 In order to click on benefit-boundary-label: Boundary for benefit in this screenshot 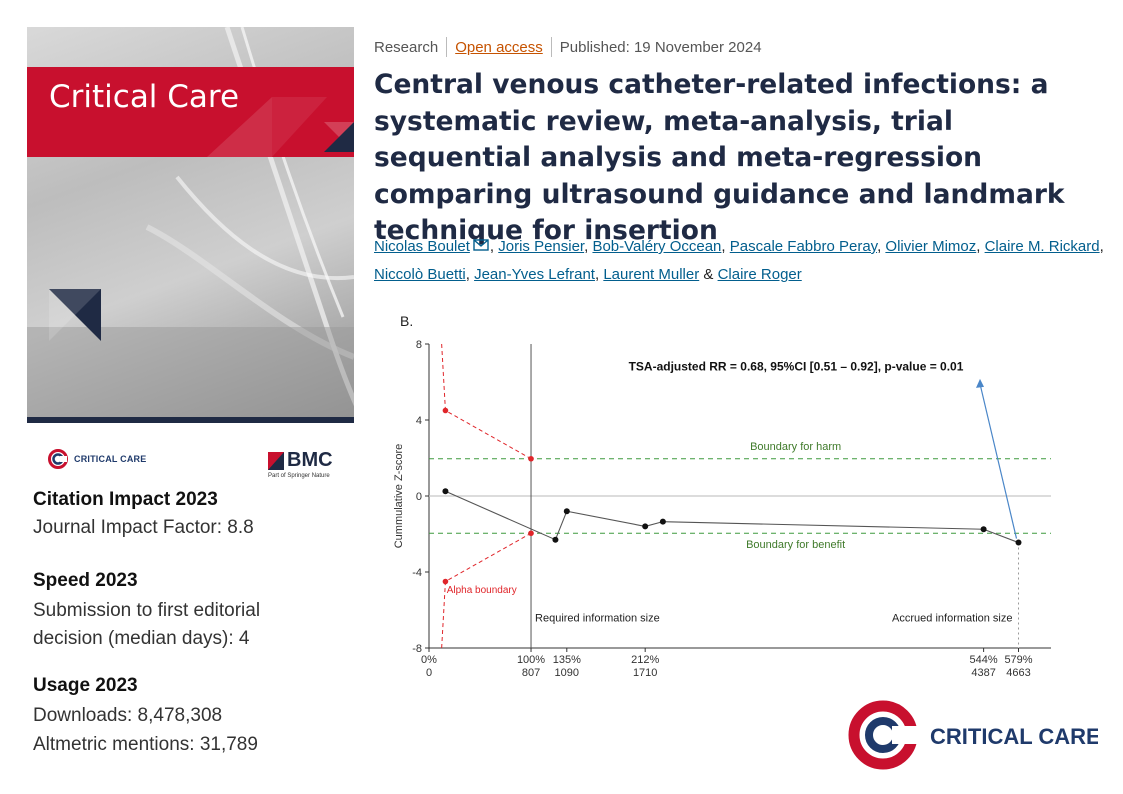, I will do `click(795, 545)`.